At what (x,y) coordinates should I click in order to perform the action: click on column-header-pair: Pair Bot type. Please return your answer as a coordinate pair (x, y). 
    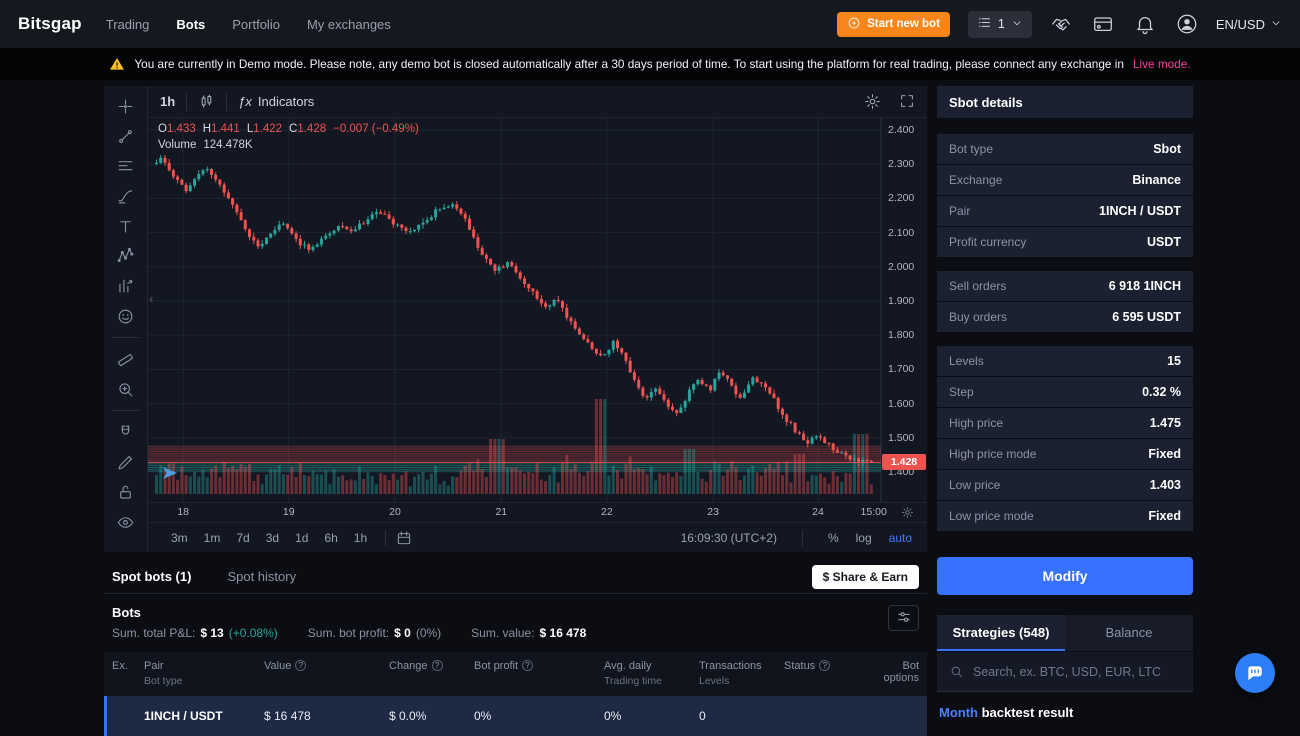
    Looking at the image, I should click on (204, 673).